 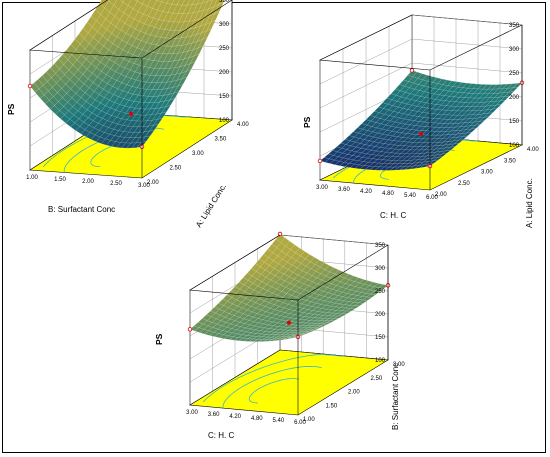 What do you see at coordinates (190, 329) in the screenshot?
I see `design-point` at bounding box center [190, 329].